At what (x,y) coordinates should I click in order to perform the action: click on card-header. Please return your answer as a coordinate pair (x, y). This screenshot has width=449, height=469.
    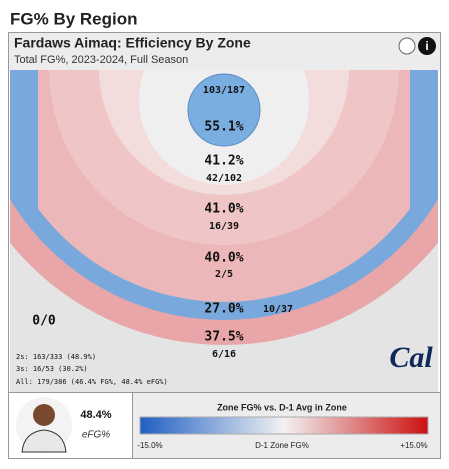
    Looking at the image, I should click on (224, 51).